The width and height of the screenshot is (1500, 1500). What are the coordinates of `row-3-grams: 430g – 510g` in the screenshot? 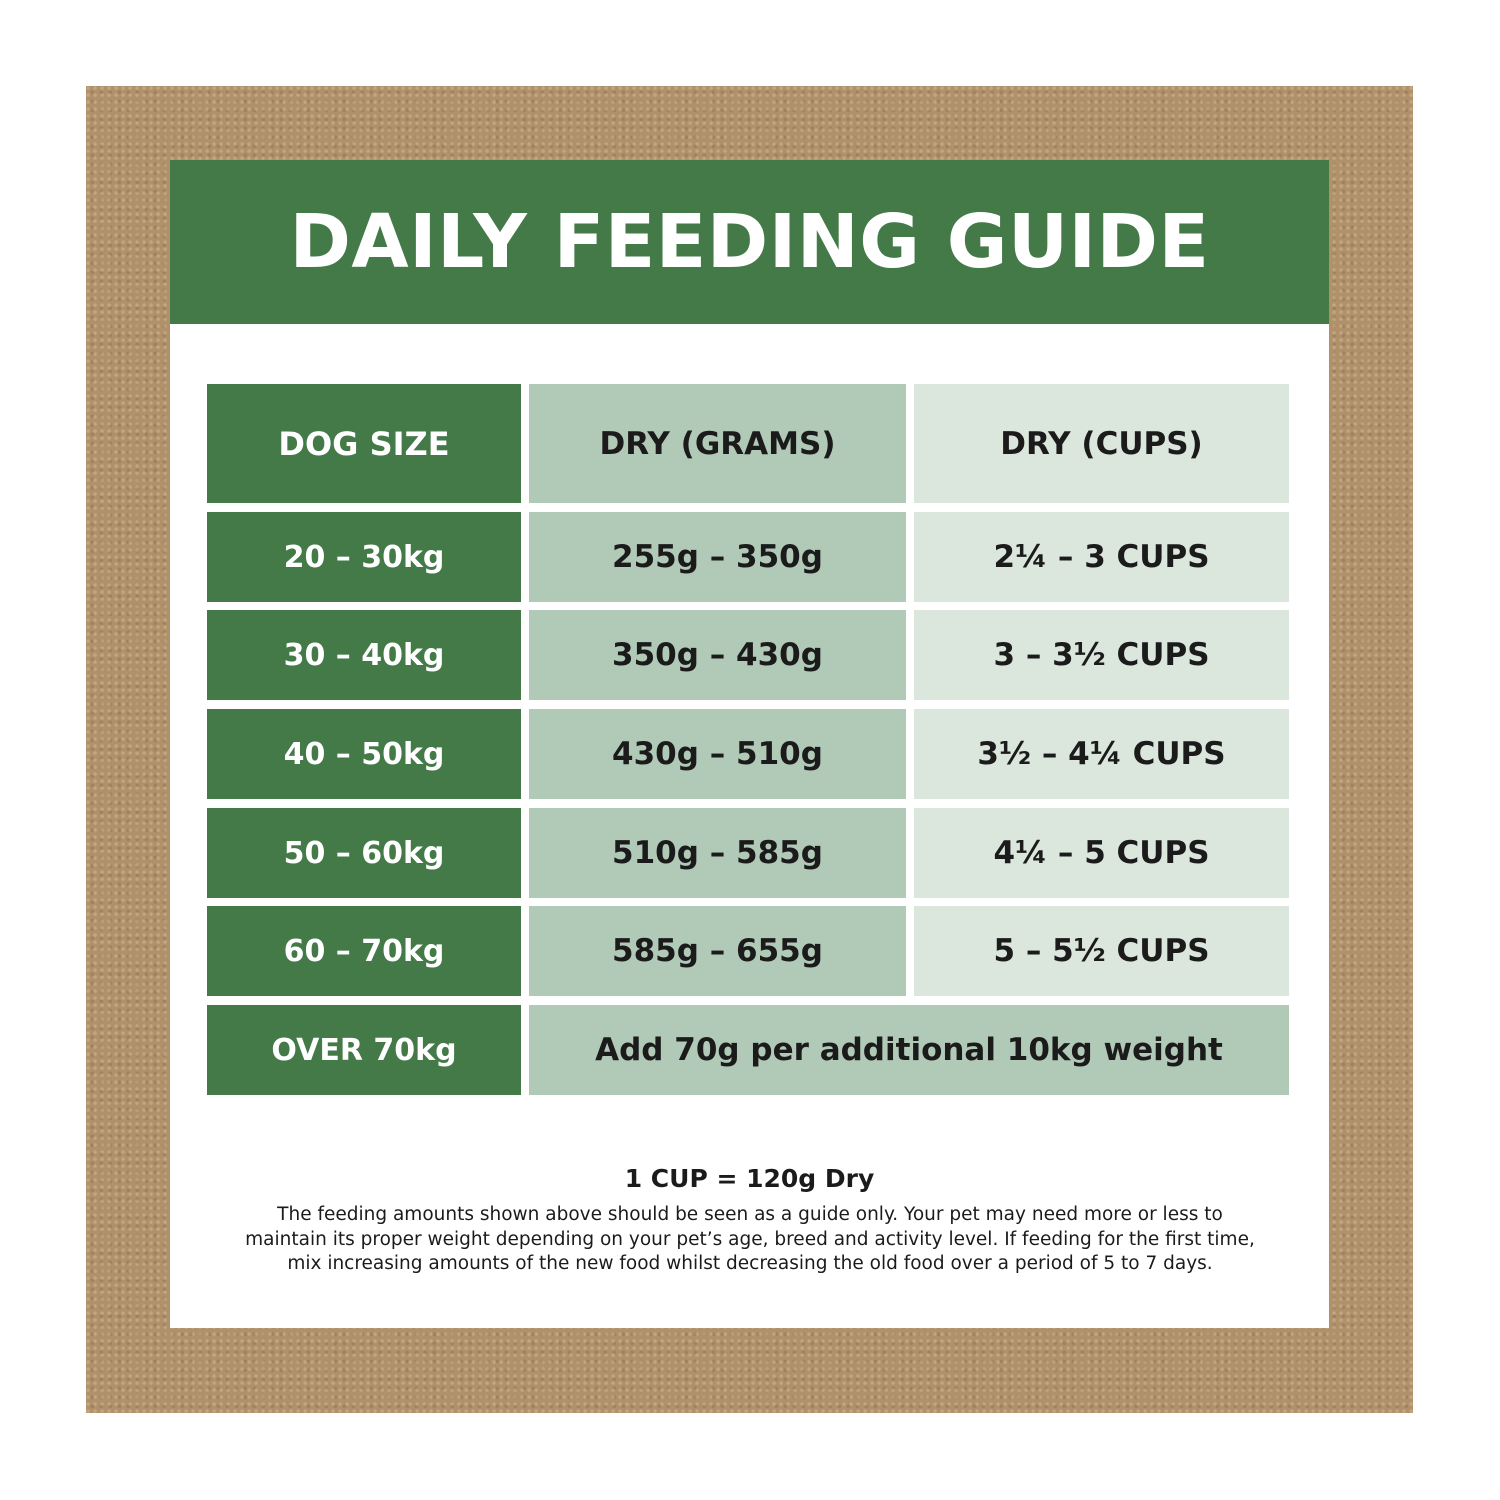 It's located at (717, 754).